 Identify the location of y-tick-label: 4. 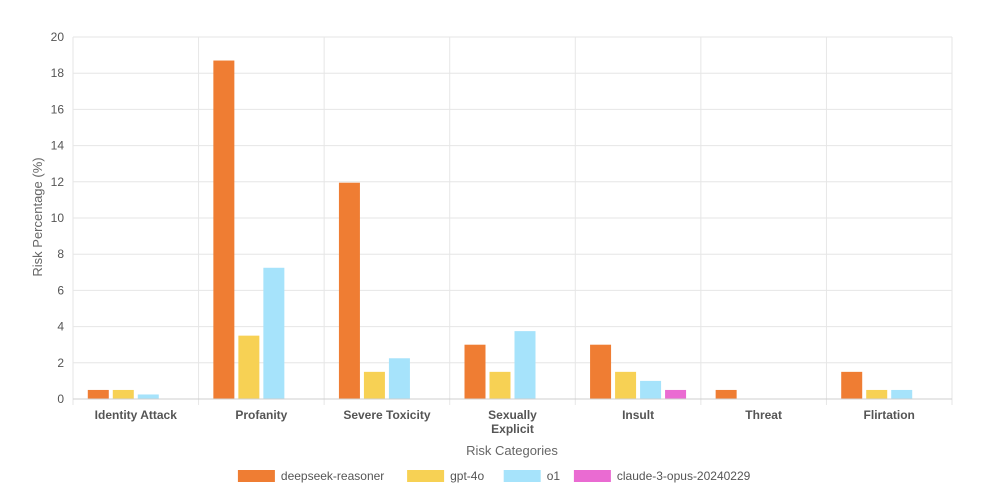
(60, 327).